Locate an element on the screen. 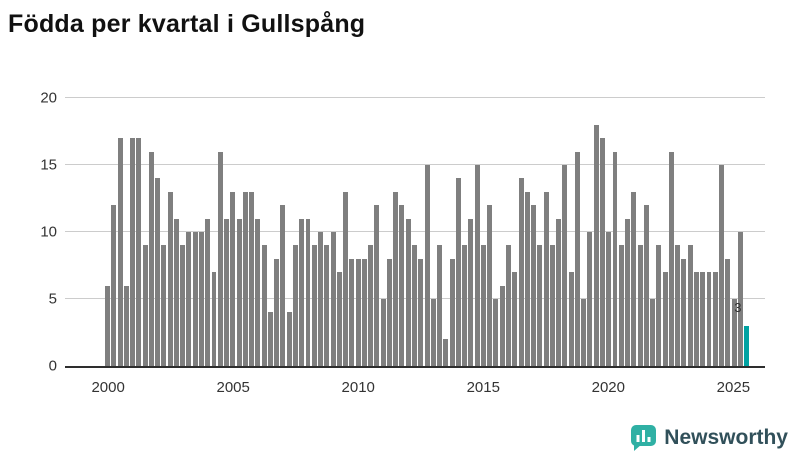 The width and height of the screenshot is (800, 460). y-axis-tick-label: 5 is located at coordinates (52, 299).